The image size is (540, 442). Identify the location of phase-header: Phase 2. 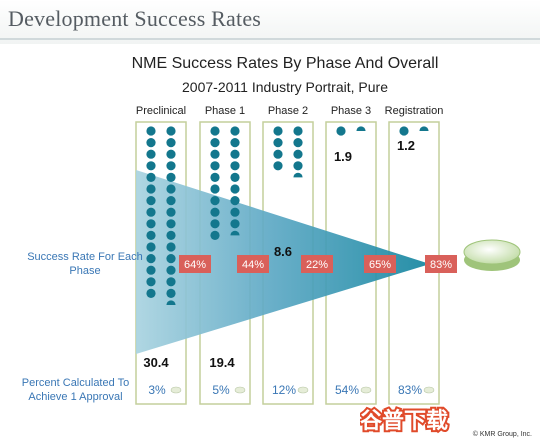
(288, 111).